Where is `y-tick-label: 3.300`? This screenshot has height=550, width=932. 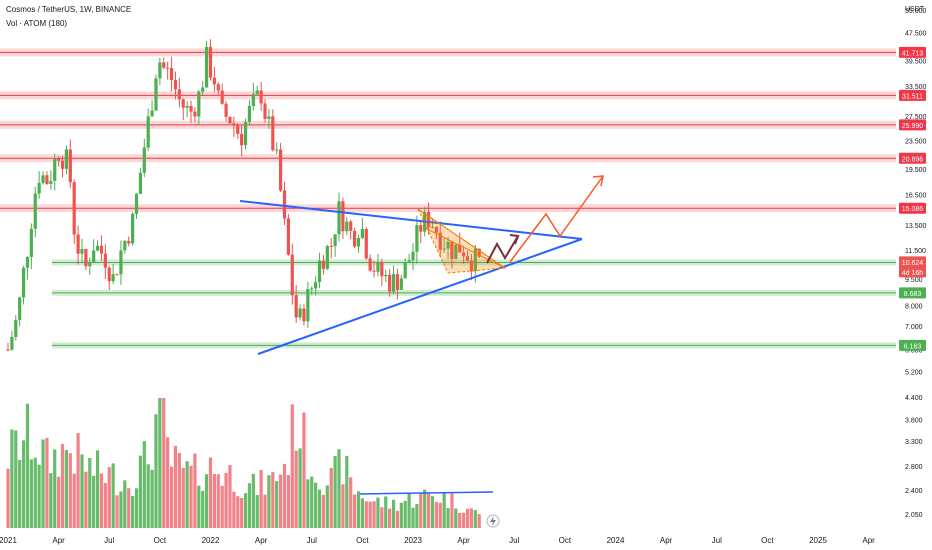
y-tick-label: 3.300 is located at coordinates (914, 442).